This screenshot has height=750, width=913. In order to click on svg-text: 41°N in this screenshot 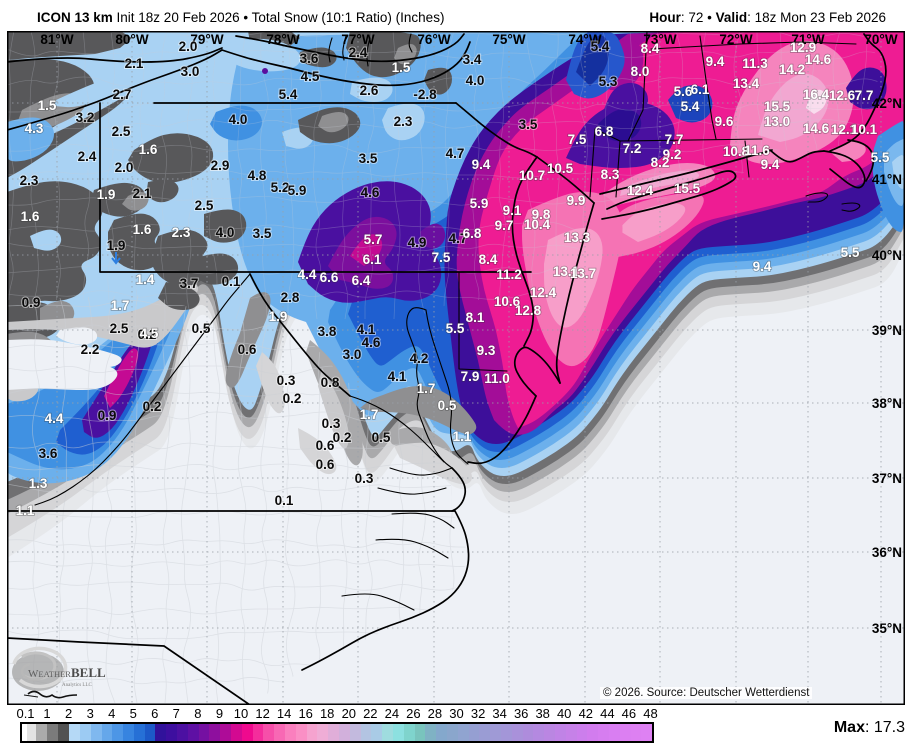, I will do `click(887, 179)`.